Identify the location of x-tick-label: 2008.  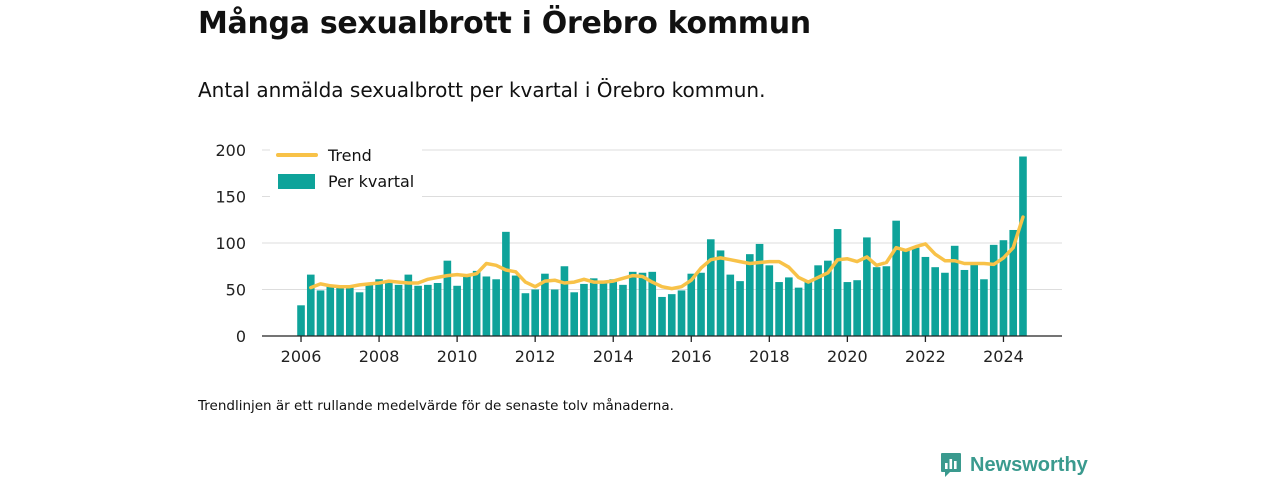
(379, 356).